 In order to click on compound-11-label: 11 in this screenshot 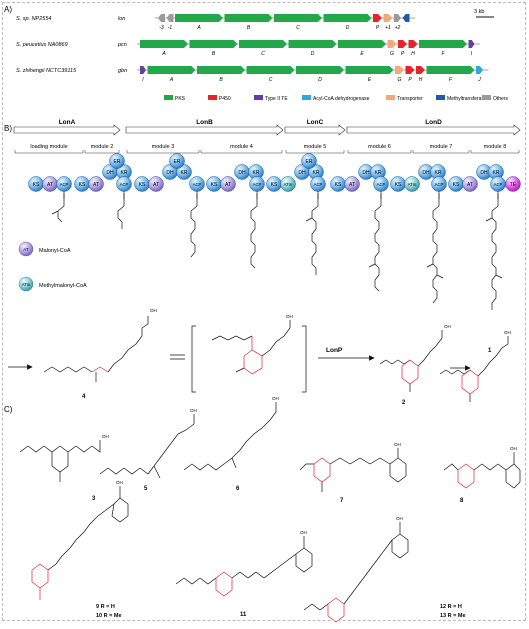, I will do `click(243, 615)`.